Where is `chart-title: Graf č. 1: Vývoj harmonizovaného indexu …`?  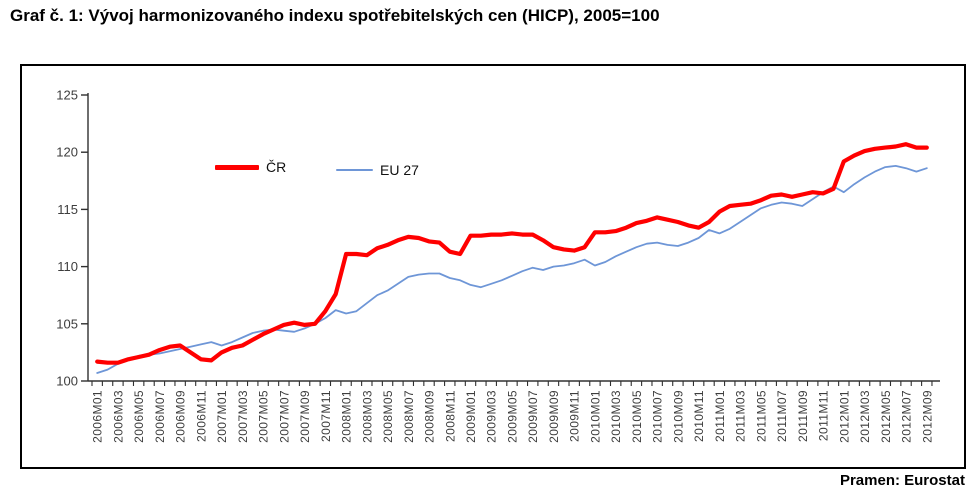 chart-title: Graf č. 1: Vývoj harmonizovaného indexu … is located at coordinates (335, 15).